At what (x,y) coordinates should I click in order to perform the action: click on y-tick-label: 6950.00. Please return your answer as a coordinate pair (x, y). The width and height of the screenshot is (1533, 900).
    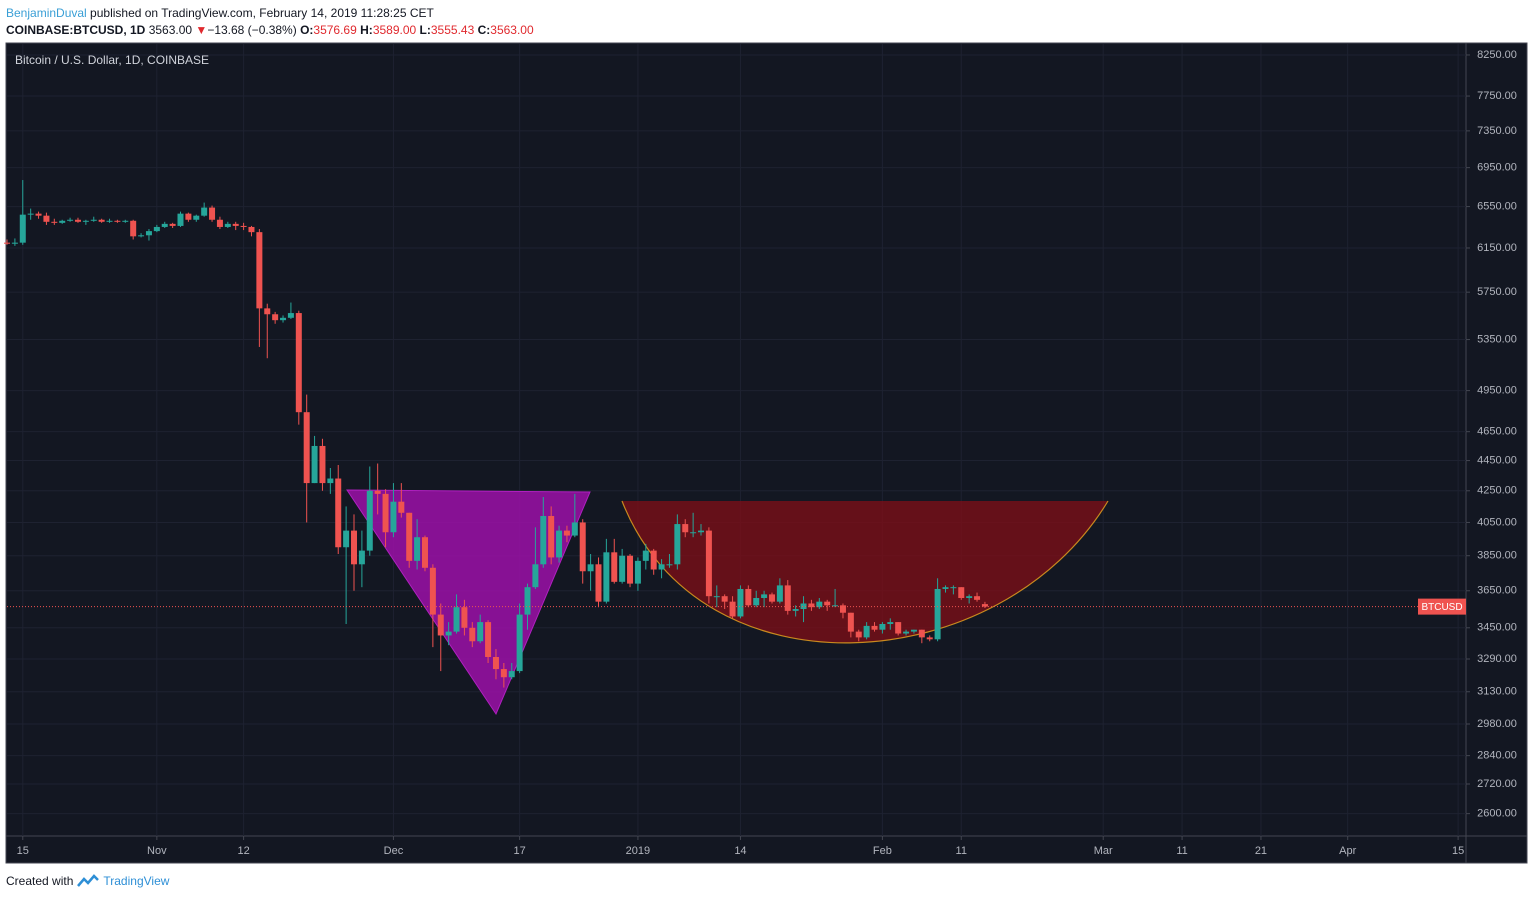
    Looking at the image, I should click on (1497, 168).